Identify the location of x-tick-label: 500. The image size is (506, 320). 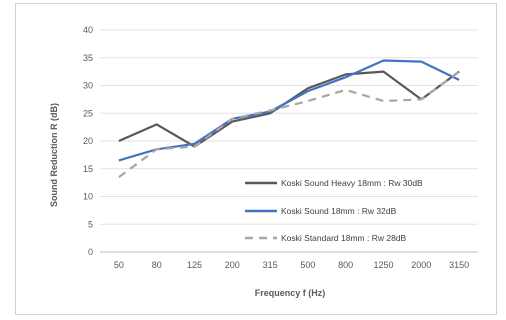
(307, 265).